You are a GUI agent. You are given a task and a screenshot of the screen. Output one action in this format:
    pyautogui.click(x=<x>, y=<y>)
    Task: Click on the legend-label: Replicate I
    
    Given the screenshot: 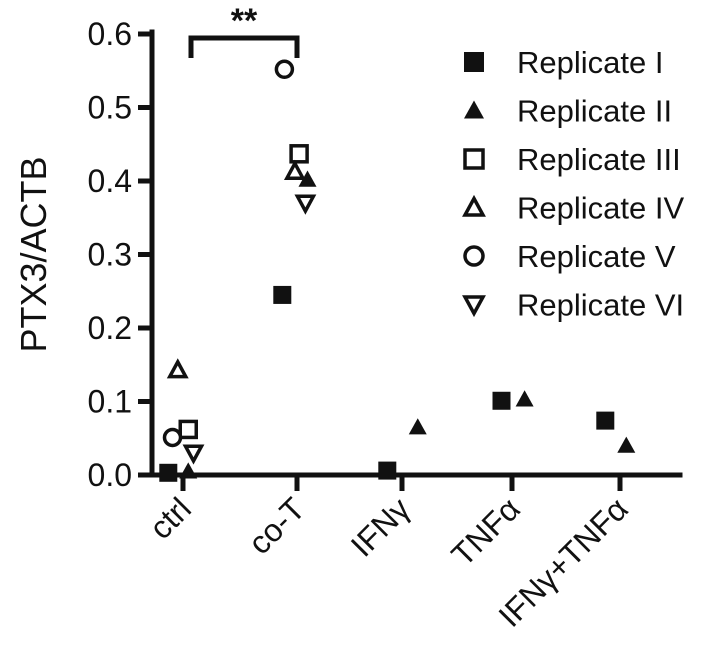 What is the action you would take?
    pyautogui.click(x=590, y=62)
    